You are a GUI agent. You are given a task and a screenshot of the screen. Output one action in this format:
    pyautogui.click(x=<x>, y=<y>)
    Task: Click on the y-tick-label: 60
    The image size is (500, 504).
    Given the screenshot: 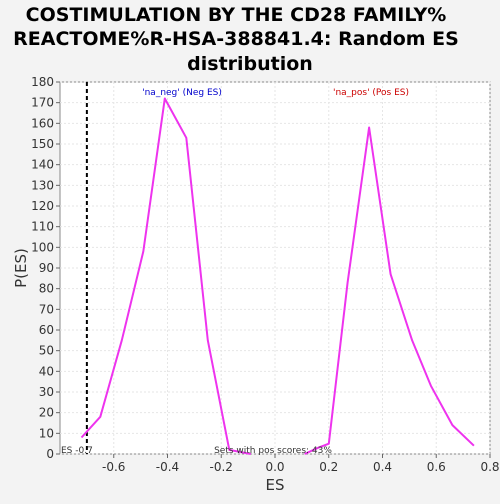 What is the action you would take?
    pyautogui.click(x=46, y=330)
    